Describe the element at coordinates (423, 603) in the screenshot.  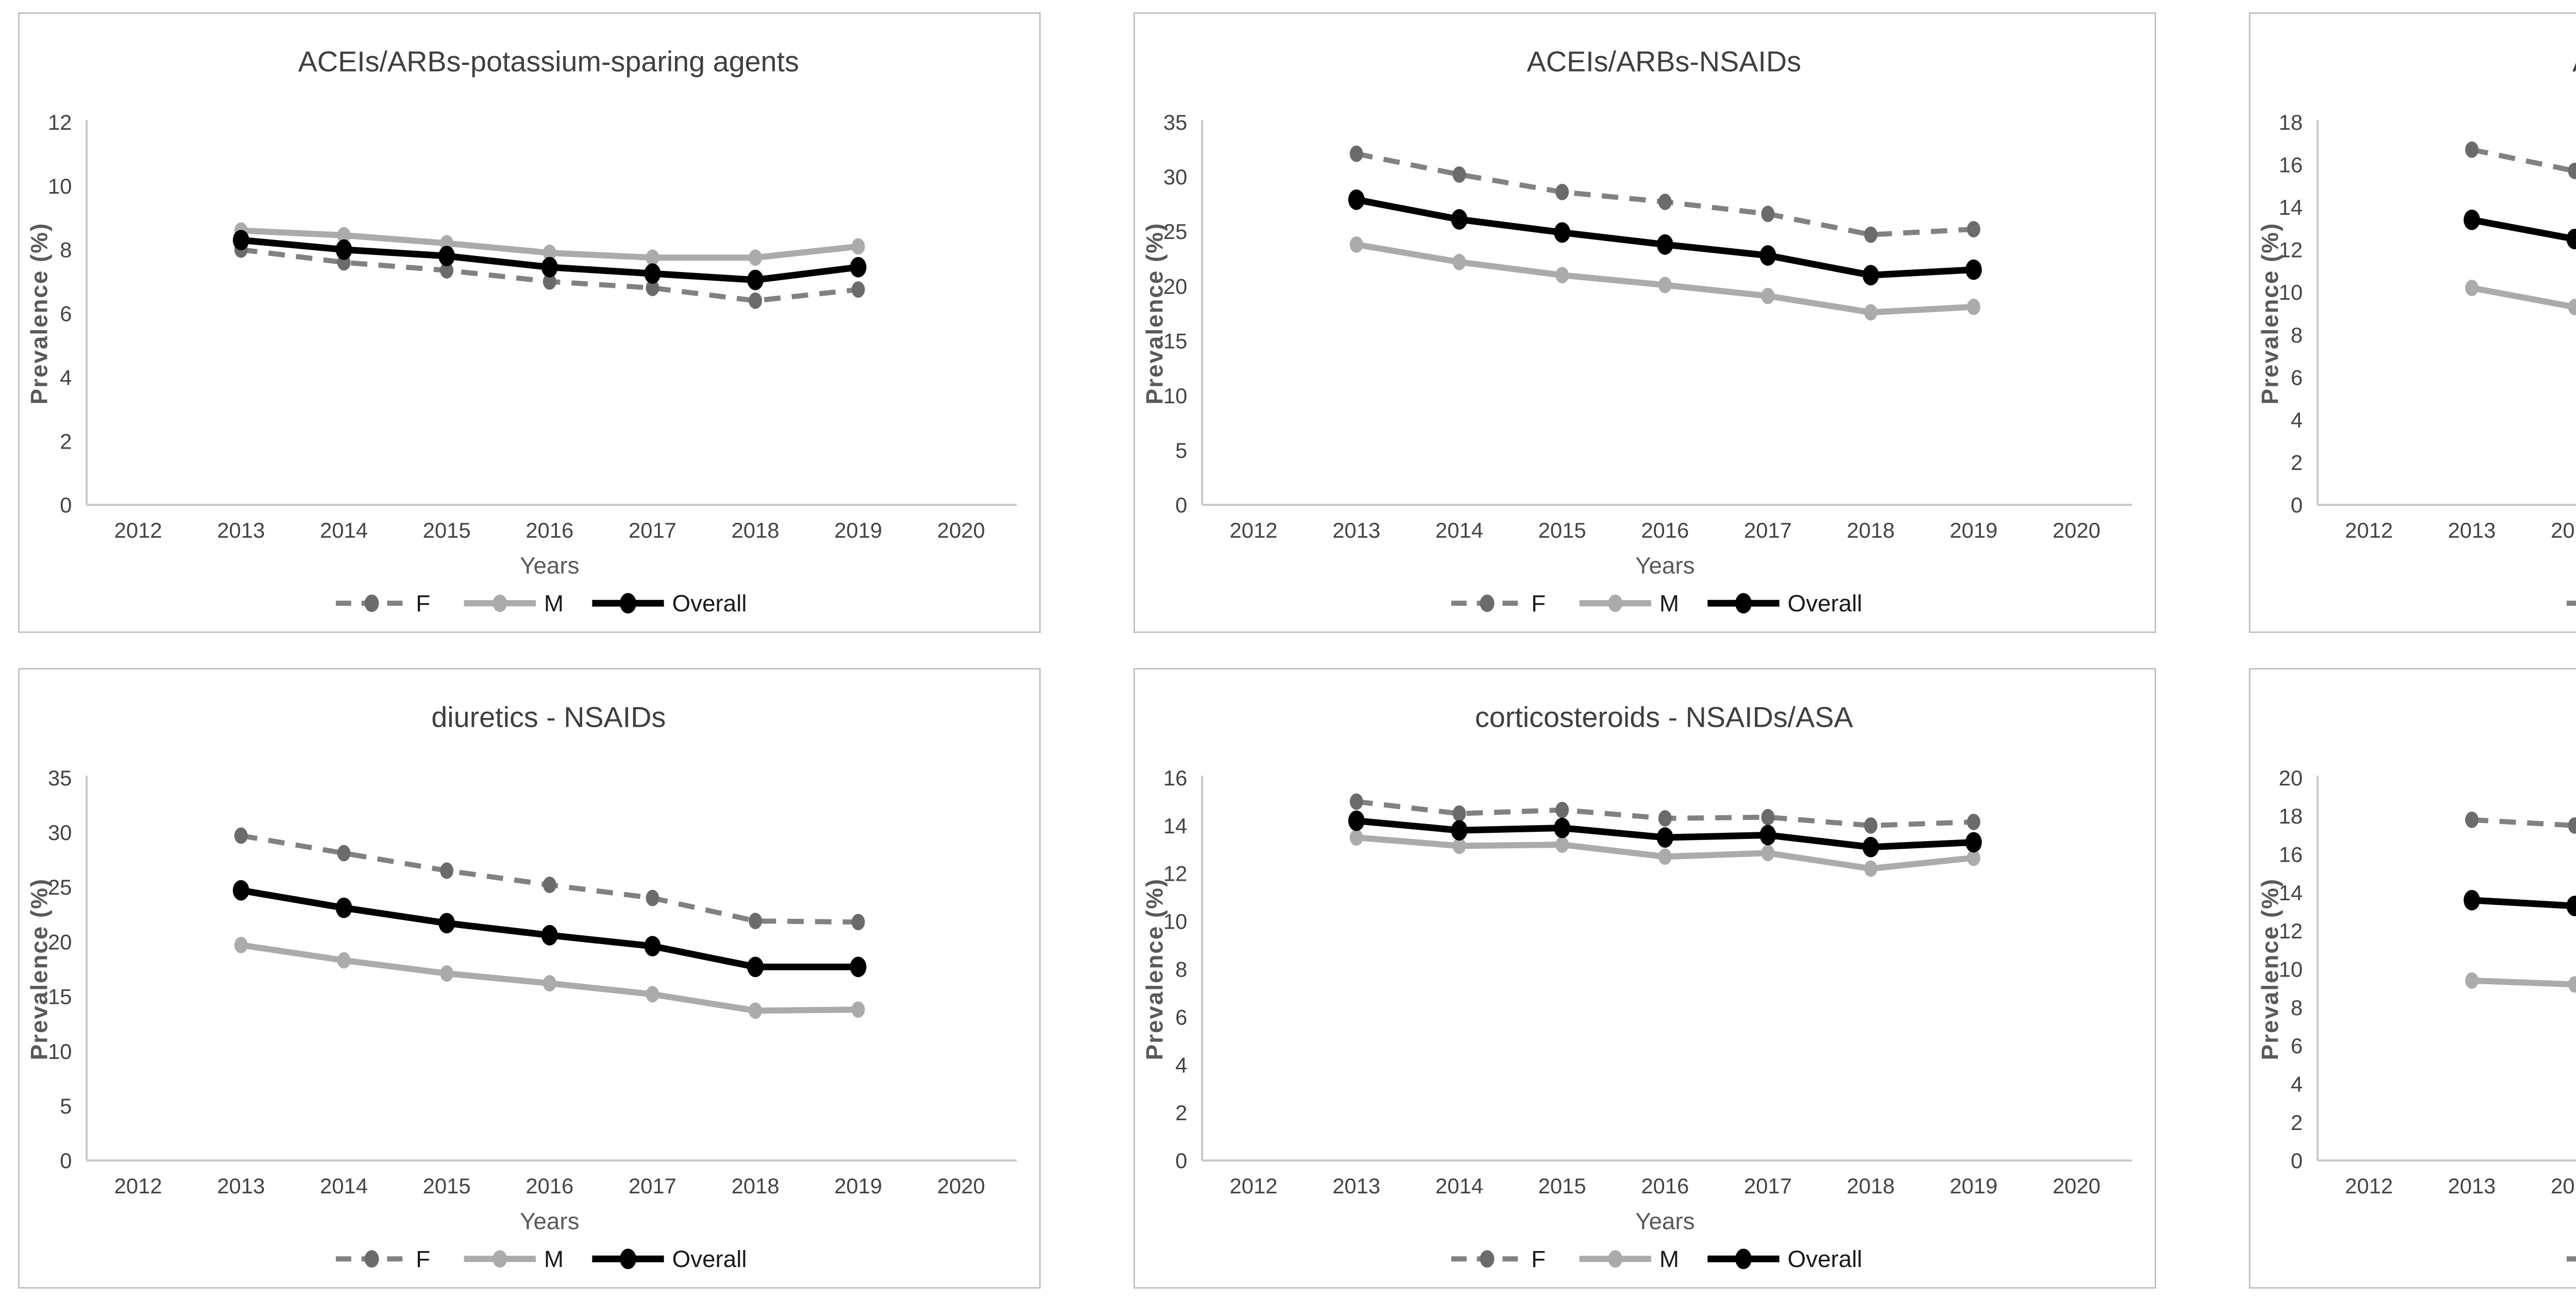
I see `legend-label: F` at that location.